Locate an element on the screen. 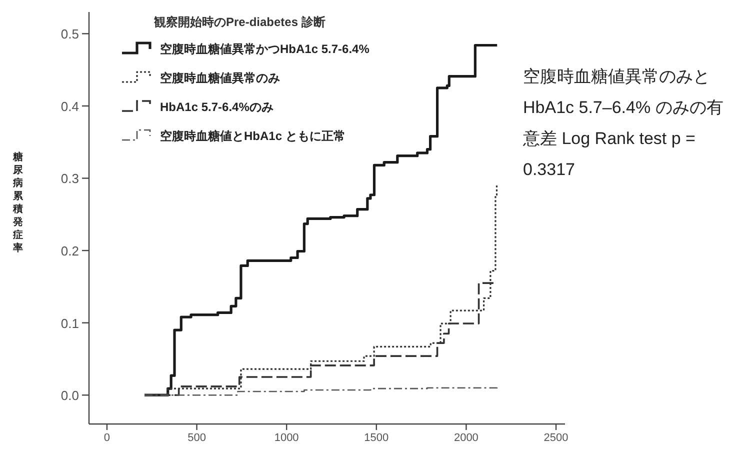 The height and width of the screenshot is (449, 747). y-tick-label: 0.5 is located at coordinates (69, 34).